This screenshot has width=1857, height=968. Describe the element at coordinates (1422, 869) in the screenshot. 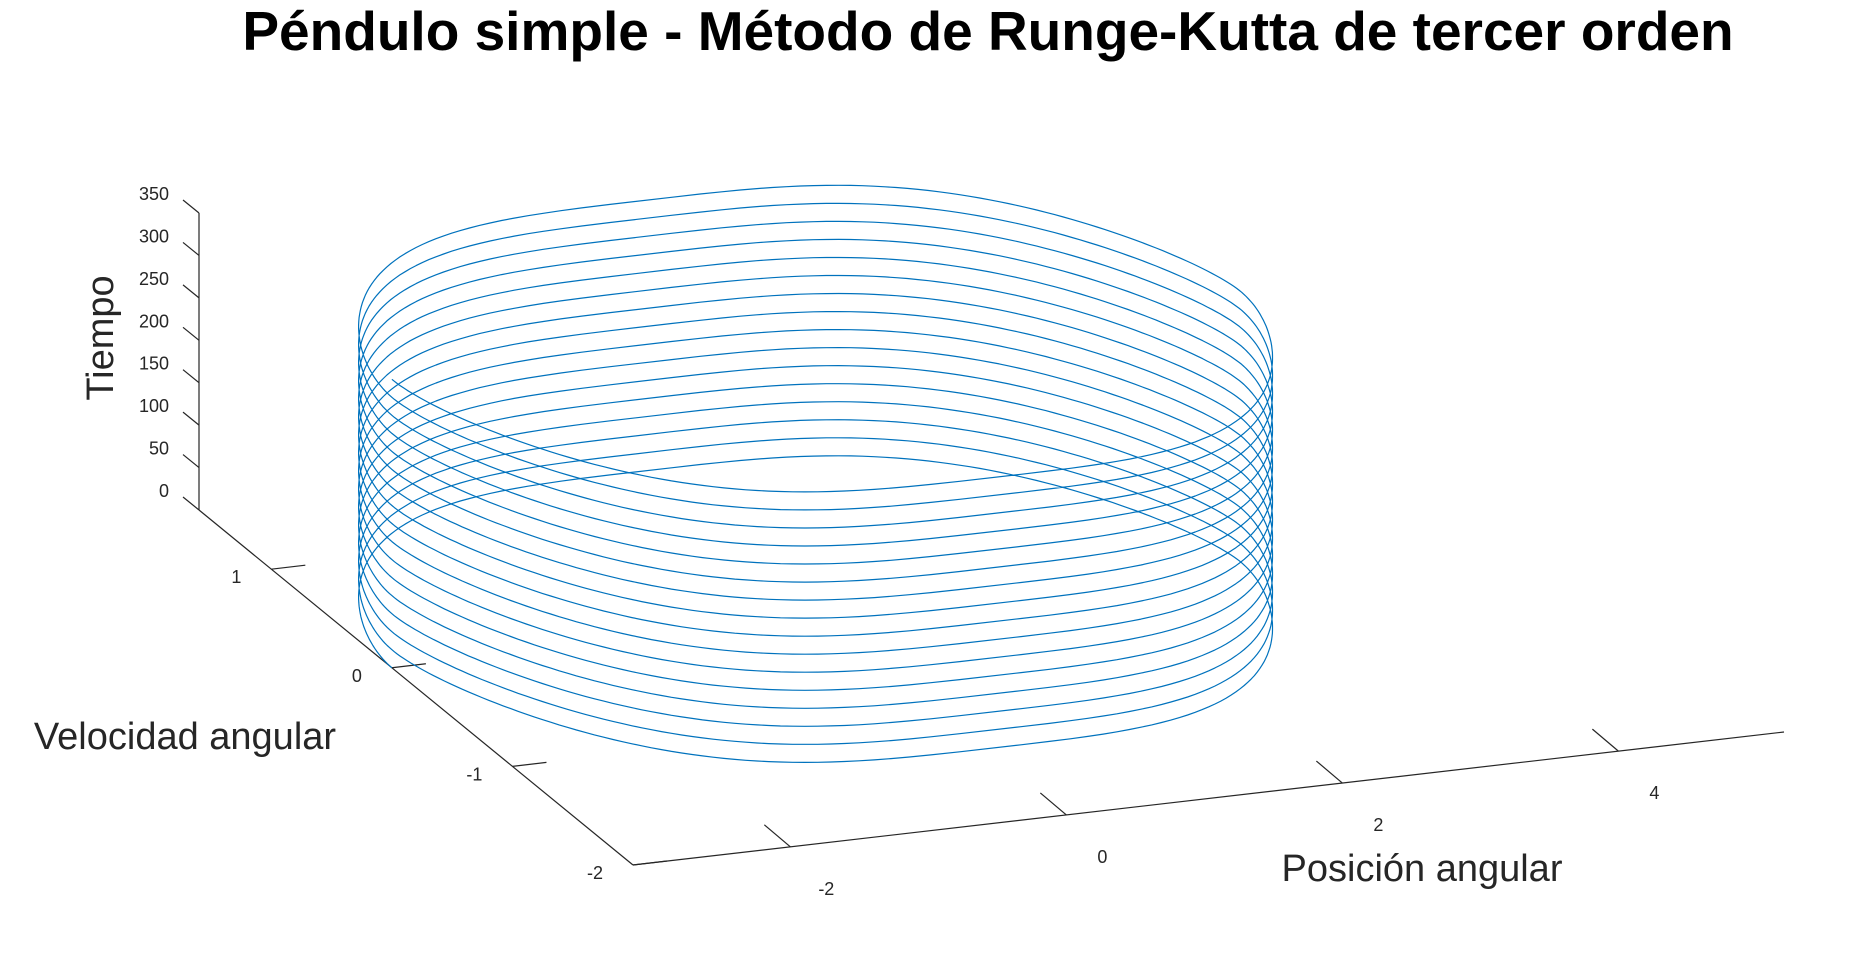

I see `x-axis-label: Posición angular` at that location.